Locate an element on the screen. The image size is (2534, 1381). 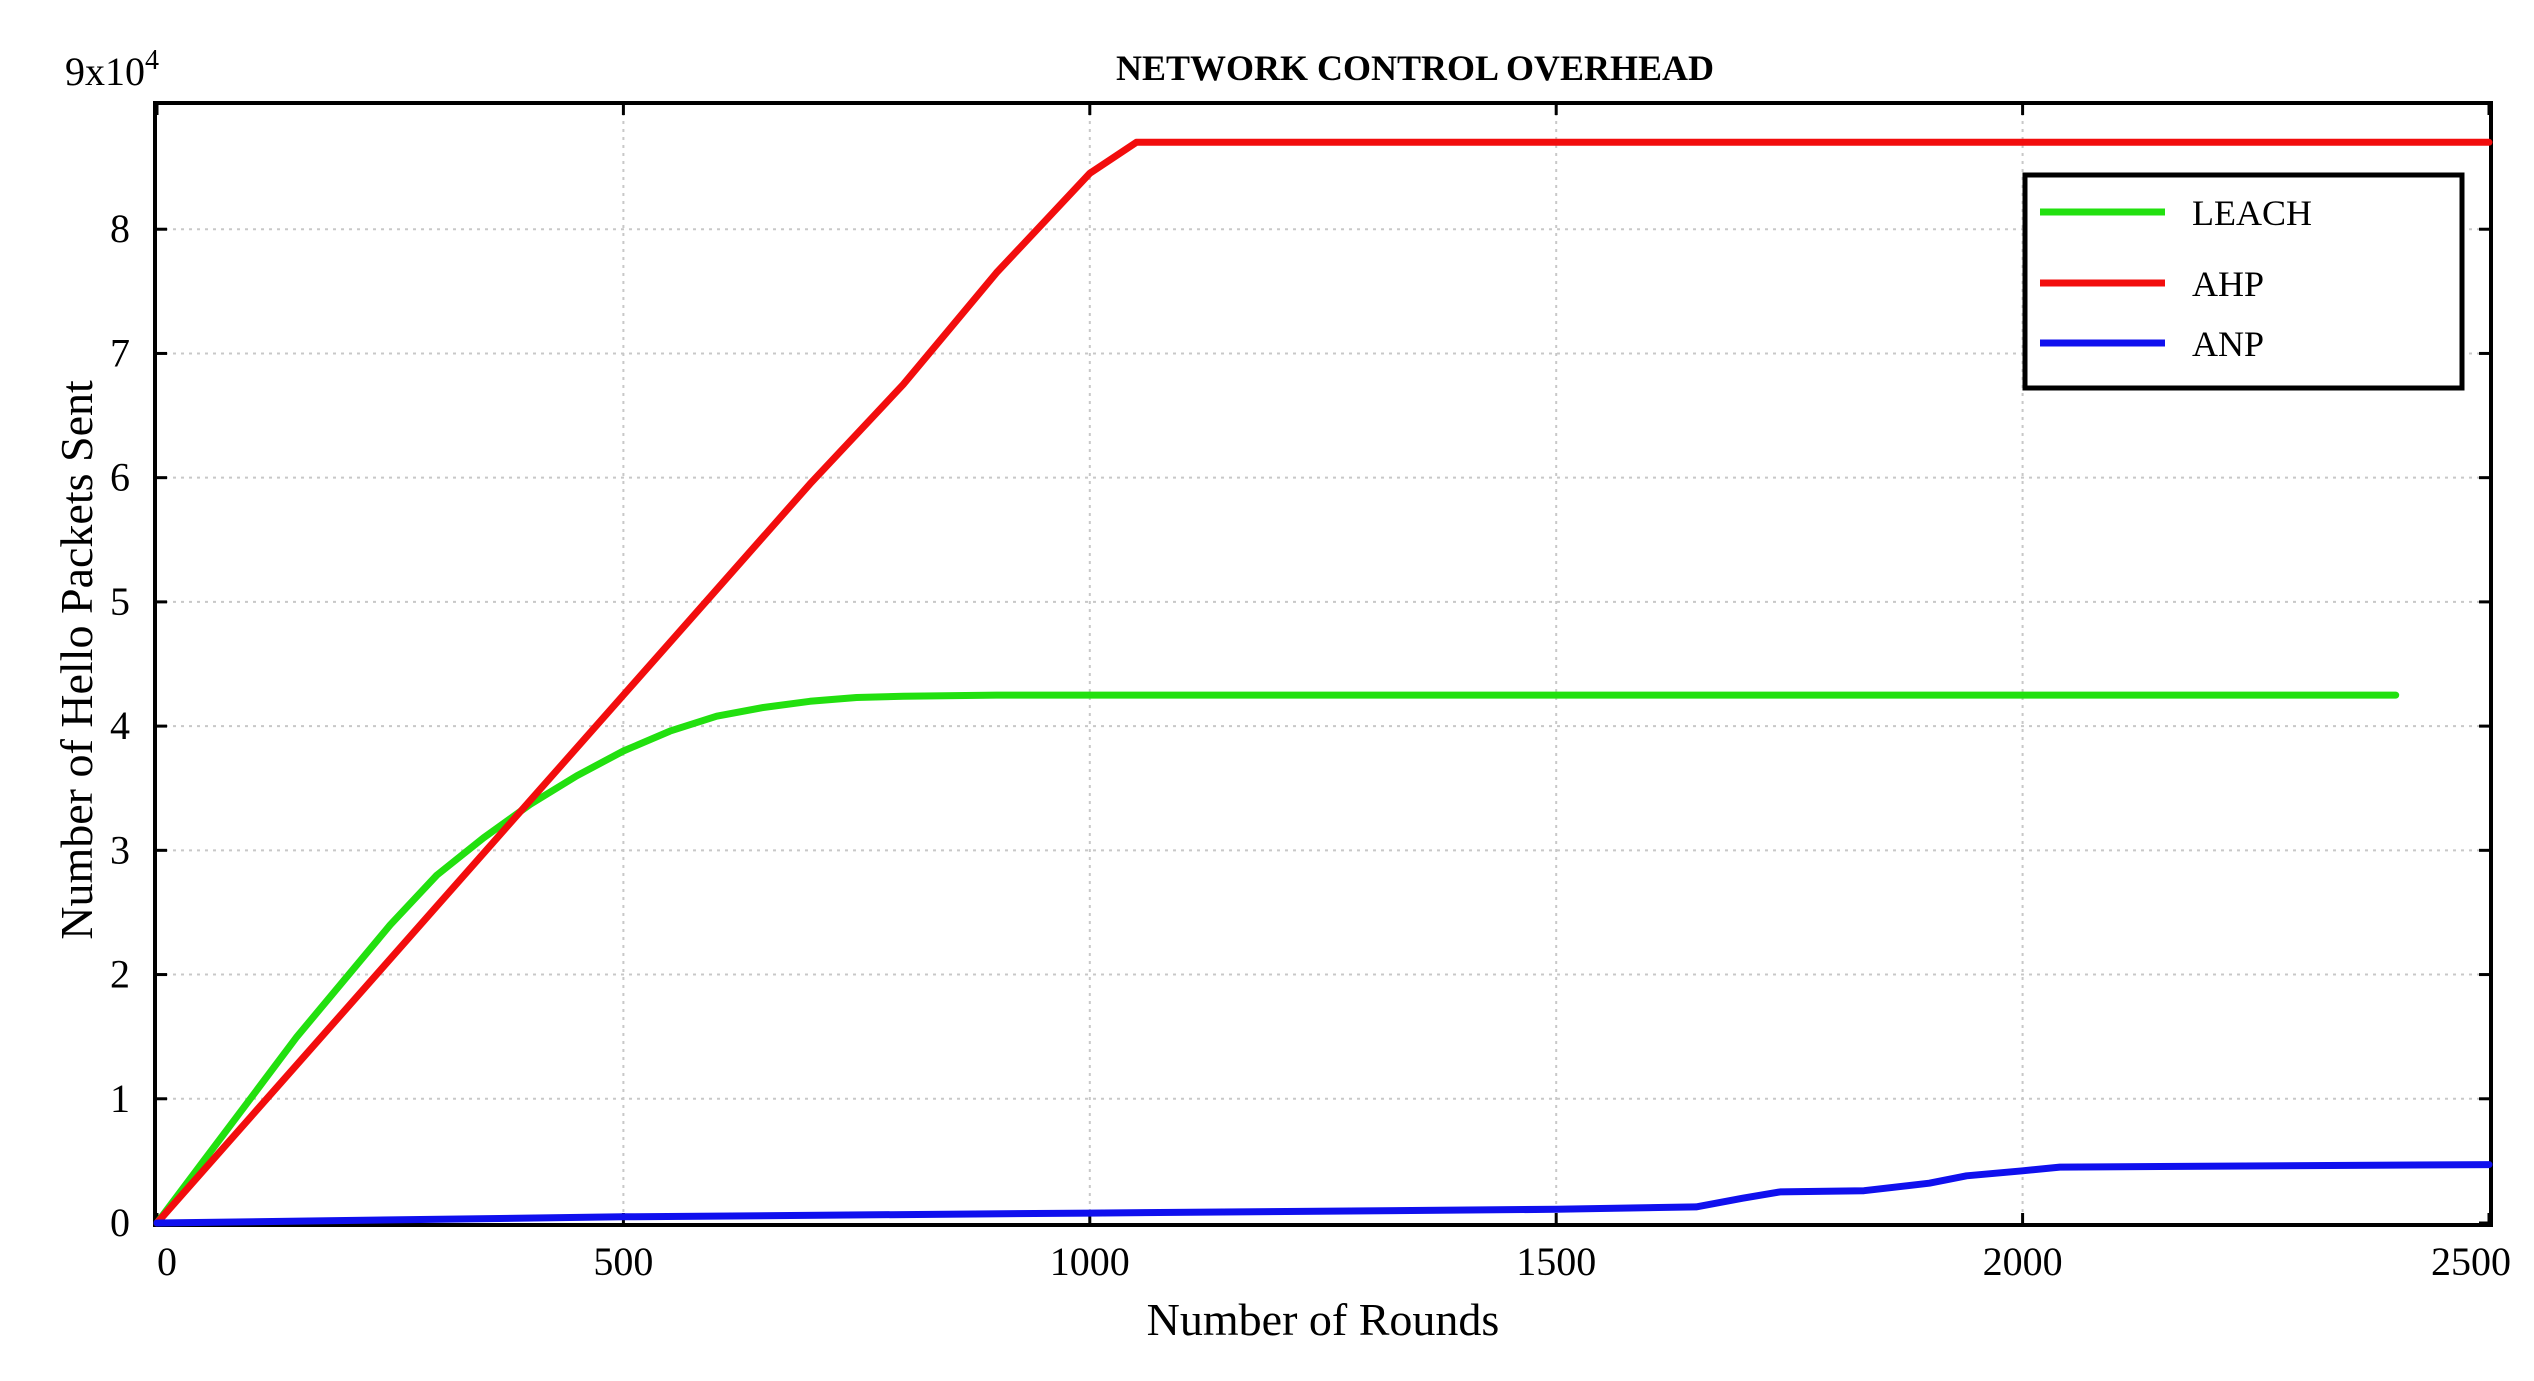
x-tick-label: 500 is located at coordinates (623, 1261).